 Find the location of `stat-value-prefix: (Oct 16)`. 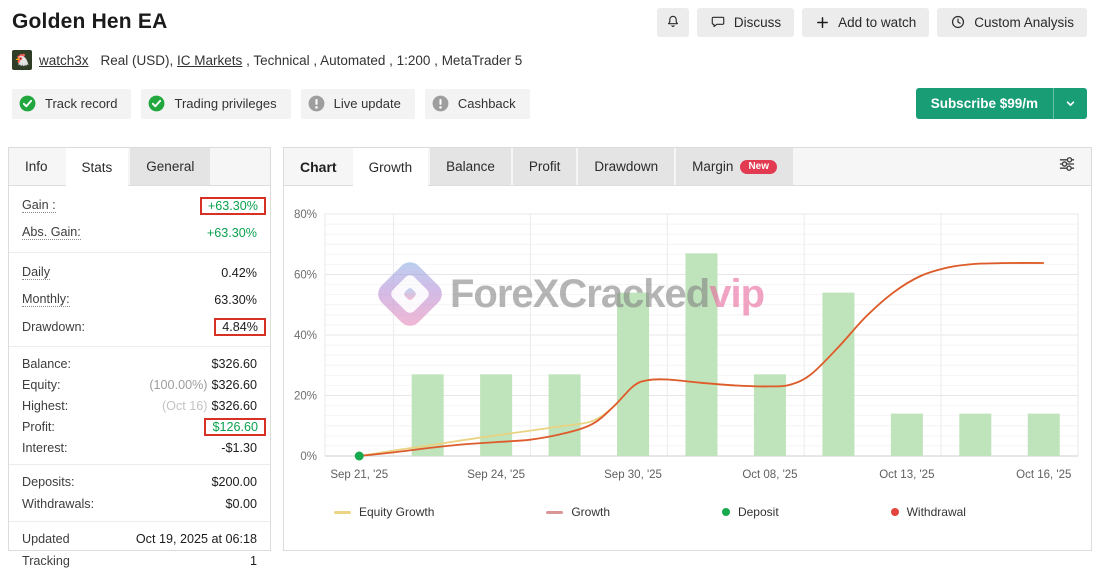

stat-value-prefix: (Oct 16) is located at coordinates (184, 405).